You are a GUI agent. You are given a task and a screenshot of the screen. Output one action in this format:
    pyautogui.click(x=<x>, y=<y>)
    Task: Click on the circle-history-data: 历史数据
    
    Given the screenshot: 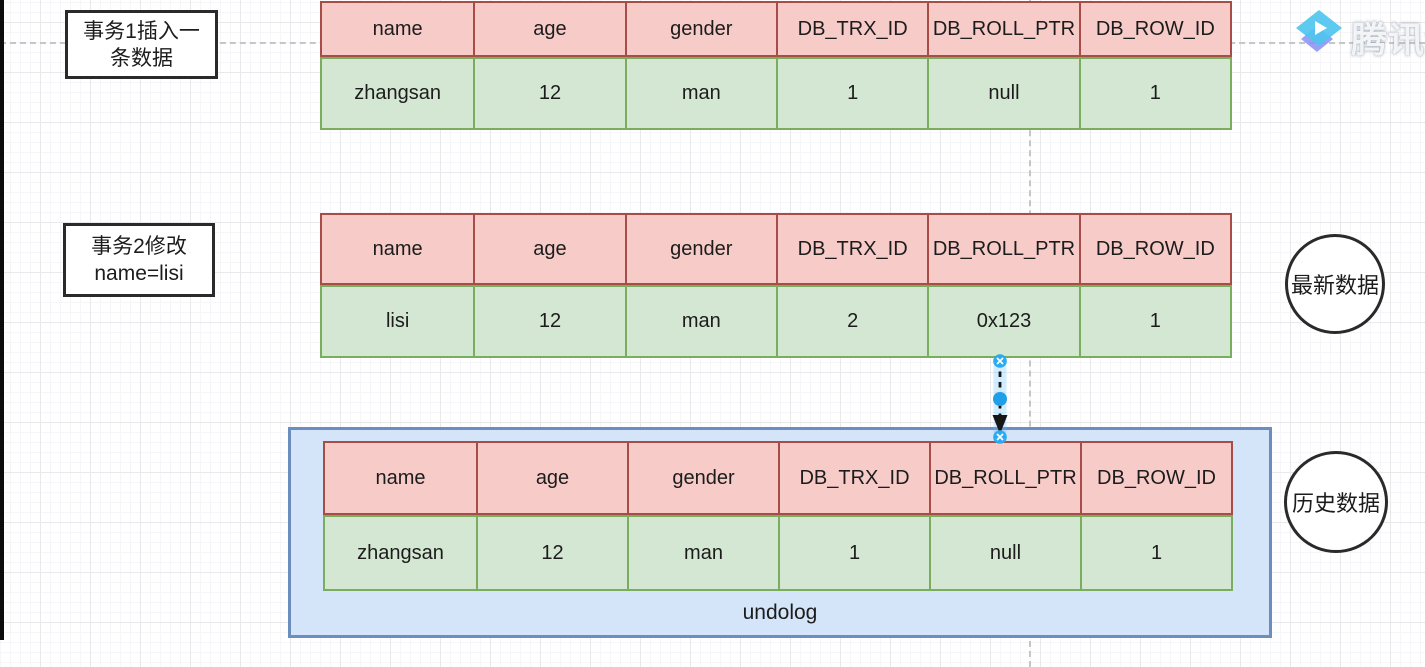 What is the action you would take?
    pyautogui.click(x=1336, y=502)
    